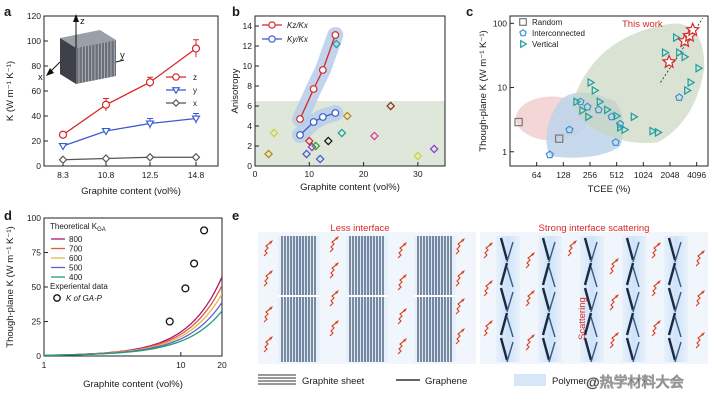 The height and width of the screenshot is (404, 715). I want to click on series-Kz/Kx-point, so click(335, 35).